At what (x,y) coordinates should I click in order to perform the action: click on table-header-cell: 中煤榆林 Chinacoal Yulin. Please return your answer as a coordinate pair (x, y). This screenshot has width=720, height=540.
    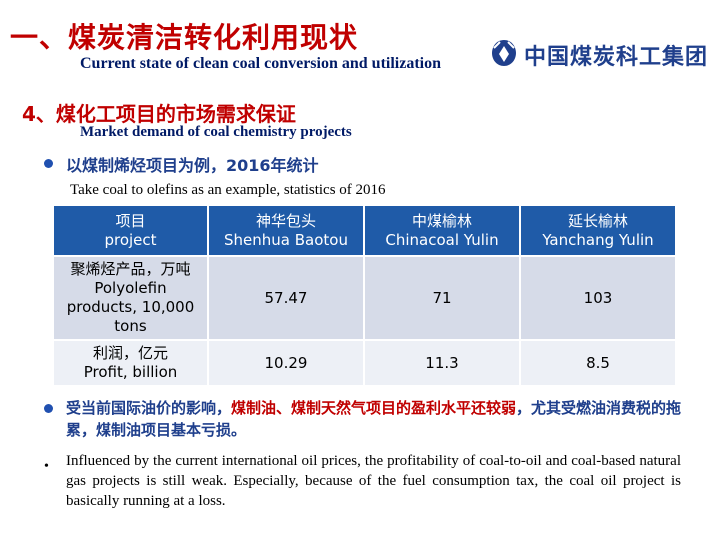
    Looking at the image, I should click on (442, 231).